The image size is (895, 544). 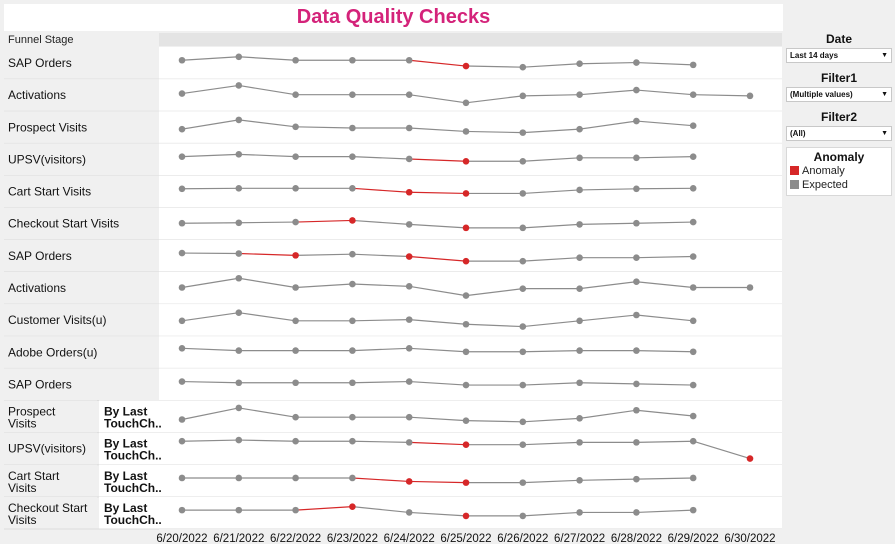 I want to click on legend-item-expected: Expected, so click(x=839, y=185).